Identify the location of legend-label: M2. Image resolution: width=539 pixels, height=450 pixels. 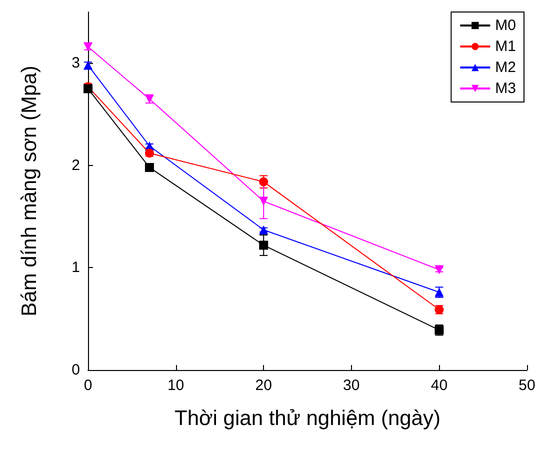
(505, 67).